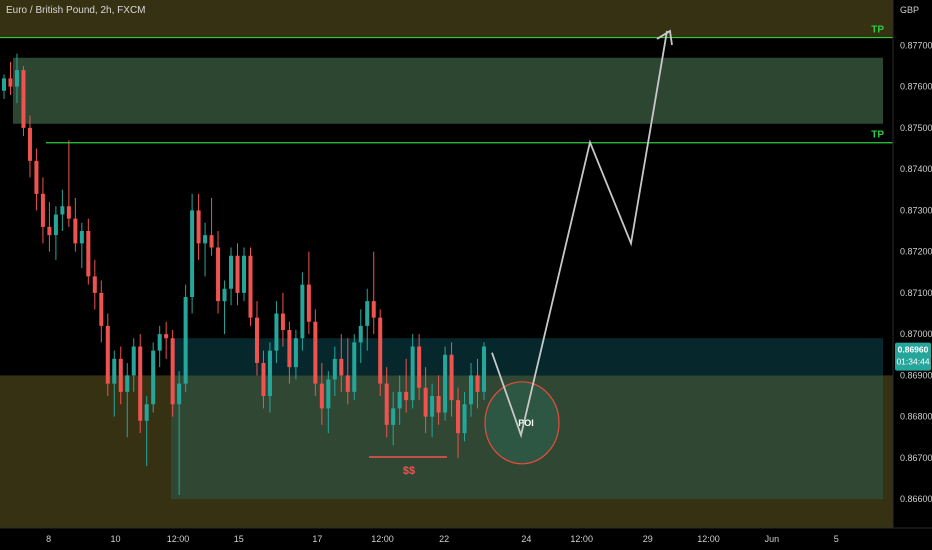 This screenshot has width=932, height=550. What do you see at coordinates (909, 10) in the screenshot?
I see `currency-label: GBP` at bounding box center [909, 10].